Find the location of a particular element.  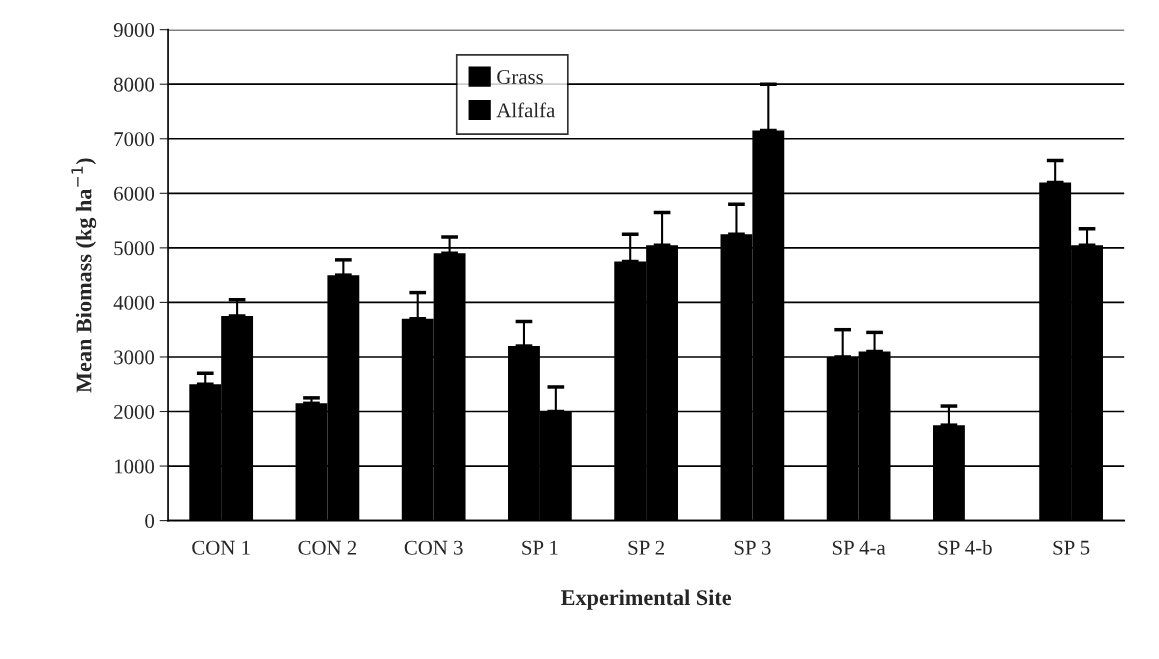

y-tick-label: 5000 is located at coordinates (134, 248).